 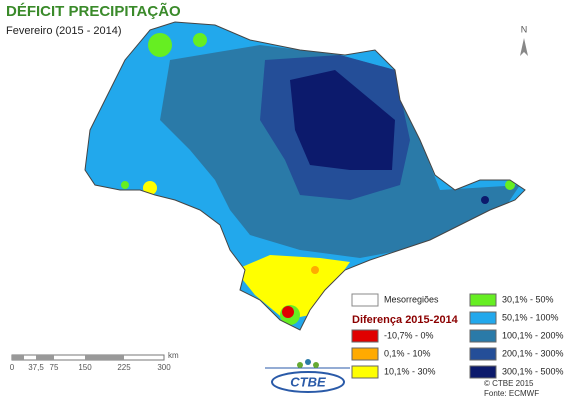 What do you see at coordinates (405, 320) in the screenshot?
I see `legend-title: Diferença 2015-2014` at bounding box center [405, 320].